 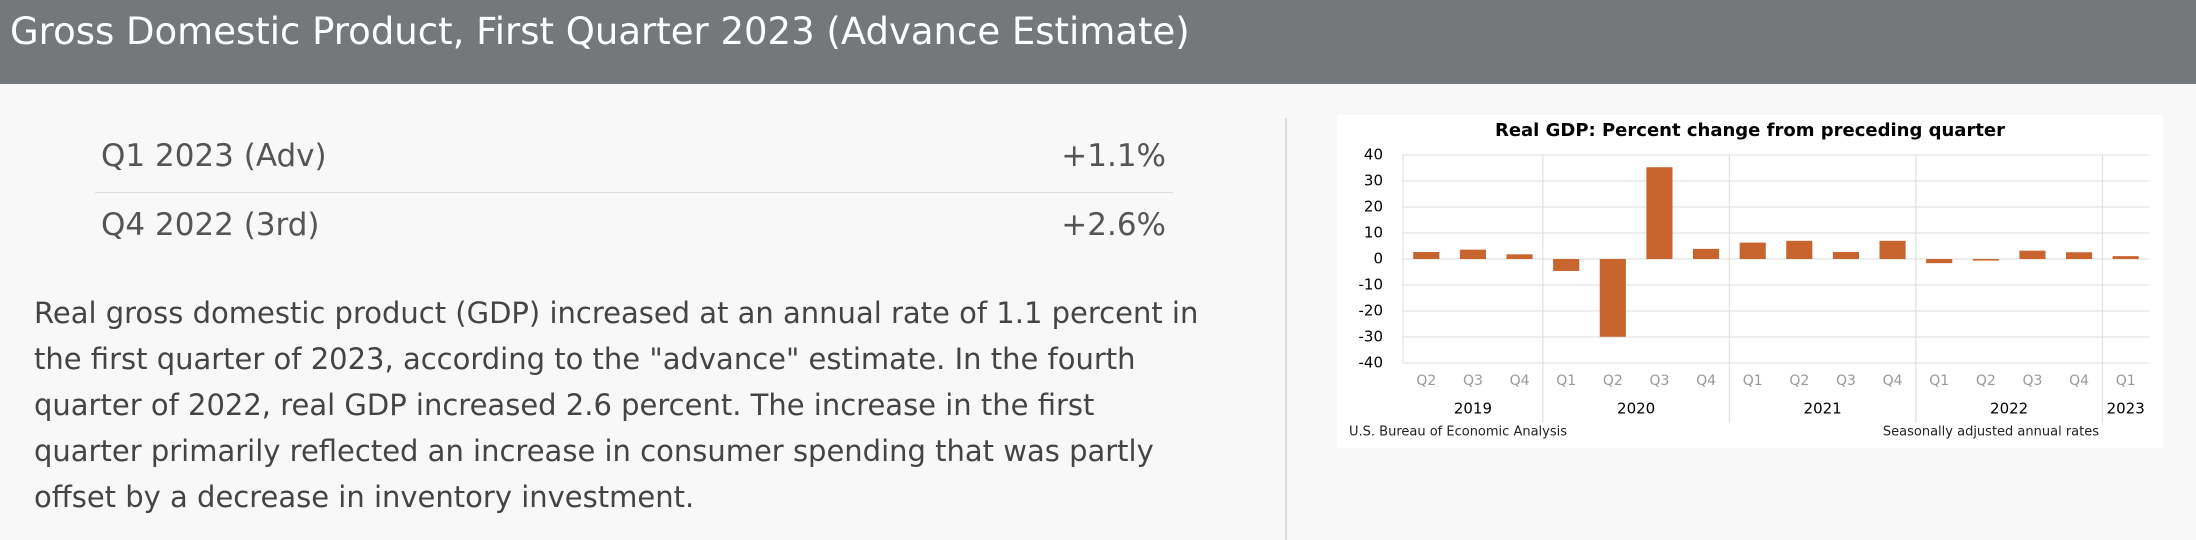 What do you see at coordinates (1473, 409) in the screenshot?
I see `year-label: 2019` at bounding box center [1473, 409].